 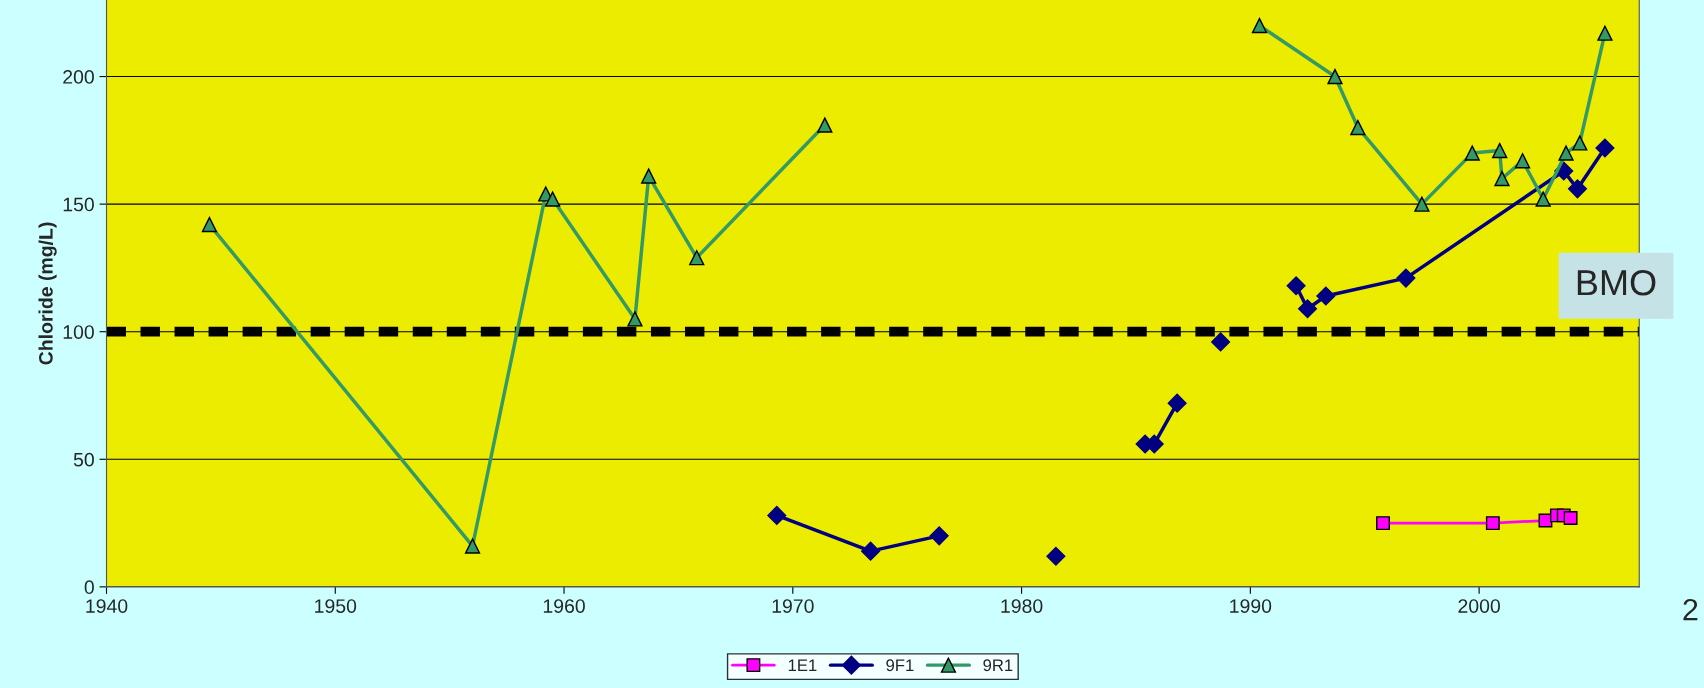 I want to click on y-axis-title: Chloride (mg/L), so click(x=47, y=293).